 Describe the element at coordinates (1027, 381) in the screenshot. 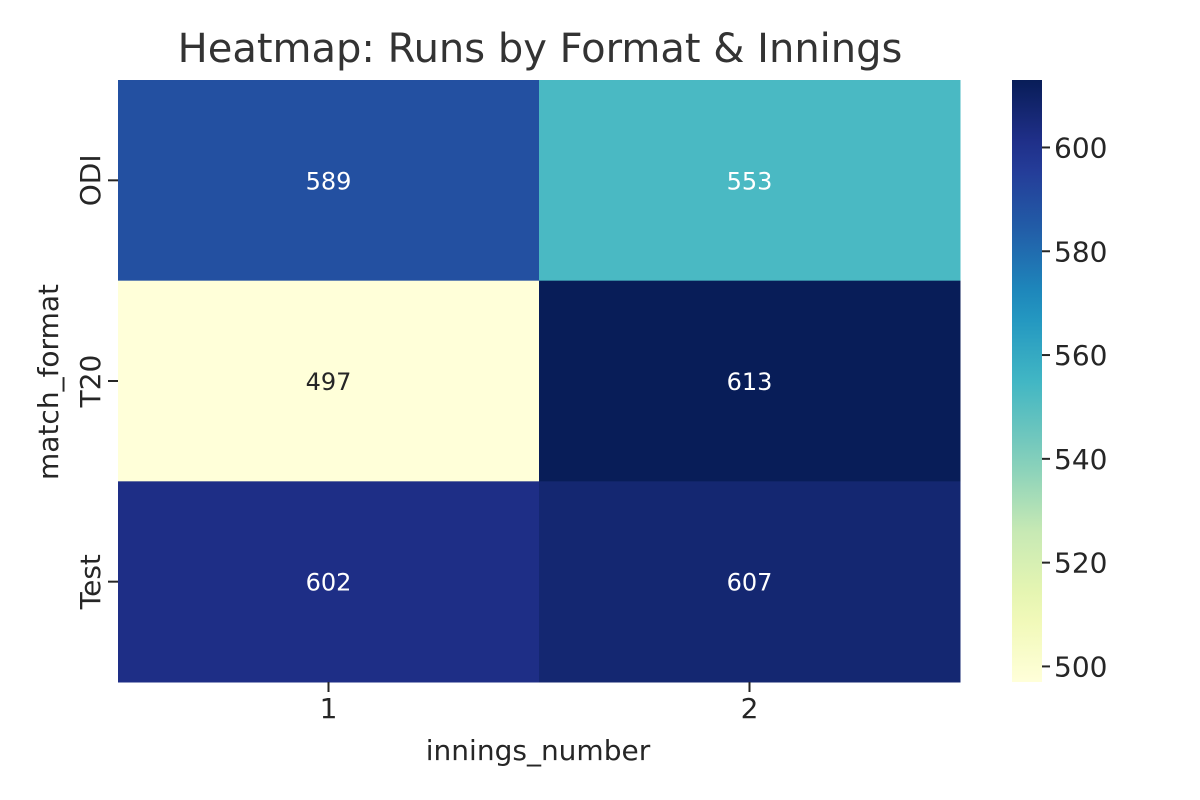

I see `colorbar-gradient` at that location.